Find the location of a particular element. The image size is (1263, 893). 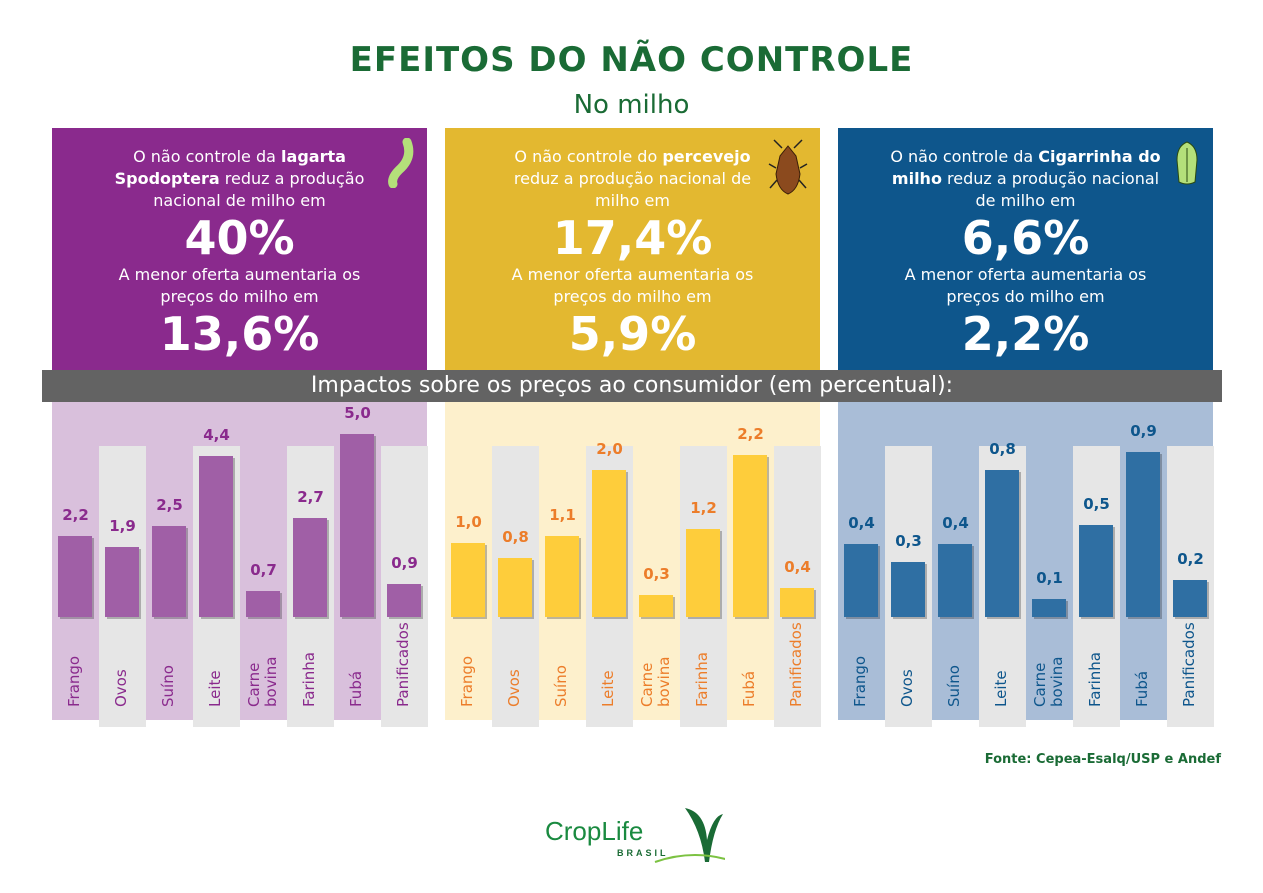

value-label: 1,9 is located at coordinates (122, 526).